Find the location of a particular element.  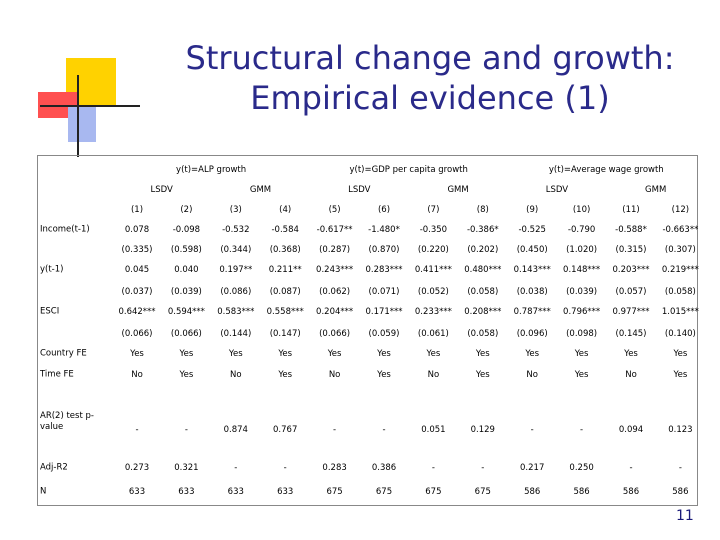

row-label: Time FE is located at coordinates (57, 374).